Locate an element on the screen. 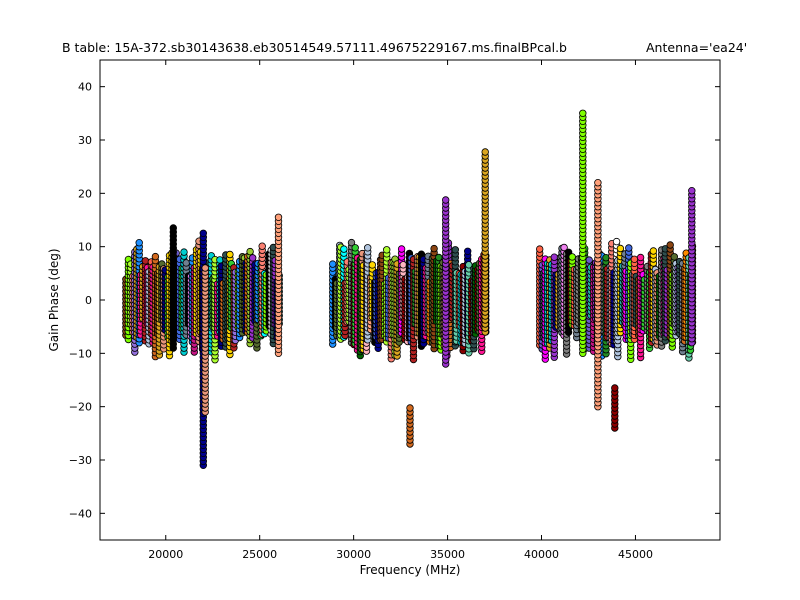 This screenshot has height=600, width=800. y-tick-label: 10 is located at coordinates (85, 247).